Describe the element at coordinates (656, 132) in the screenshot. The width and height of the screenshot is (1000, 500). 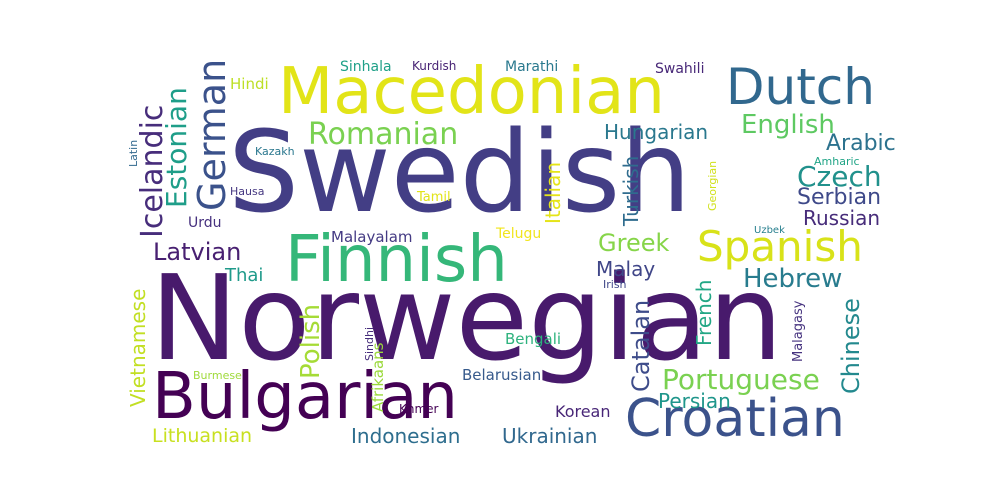
I see `word-hungarian: Hungarian` at that location.